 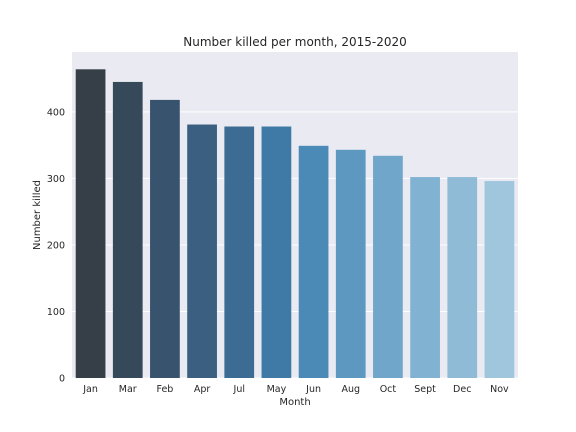 What do you see at coordinates (202, 389) in the screenshot?
I see `x-tick-label: Apr` at bounding box center [202, 389].